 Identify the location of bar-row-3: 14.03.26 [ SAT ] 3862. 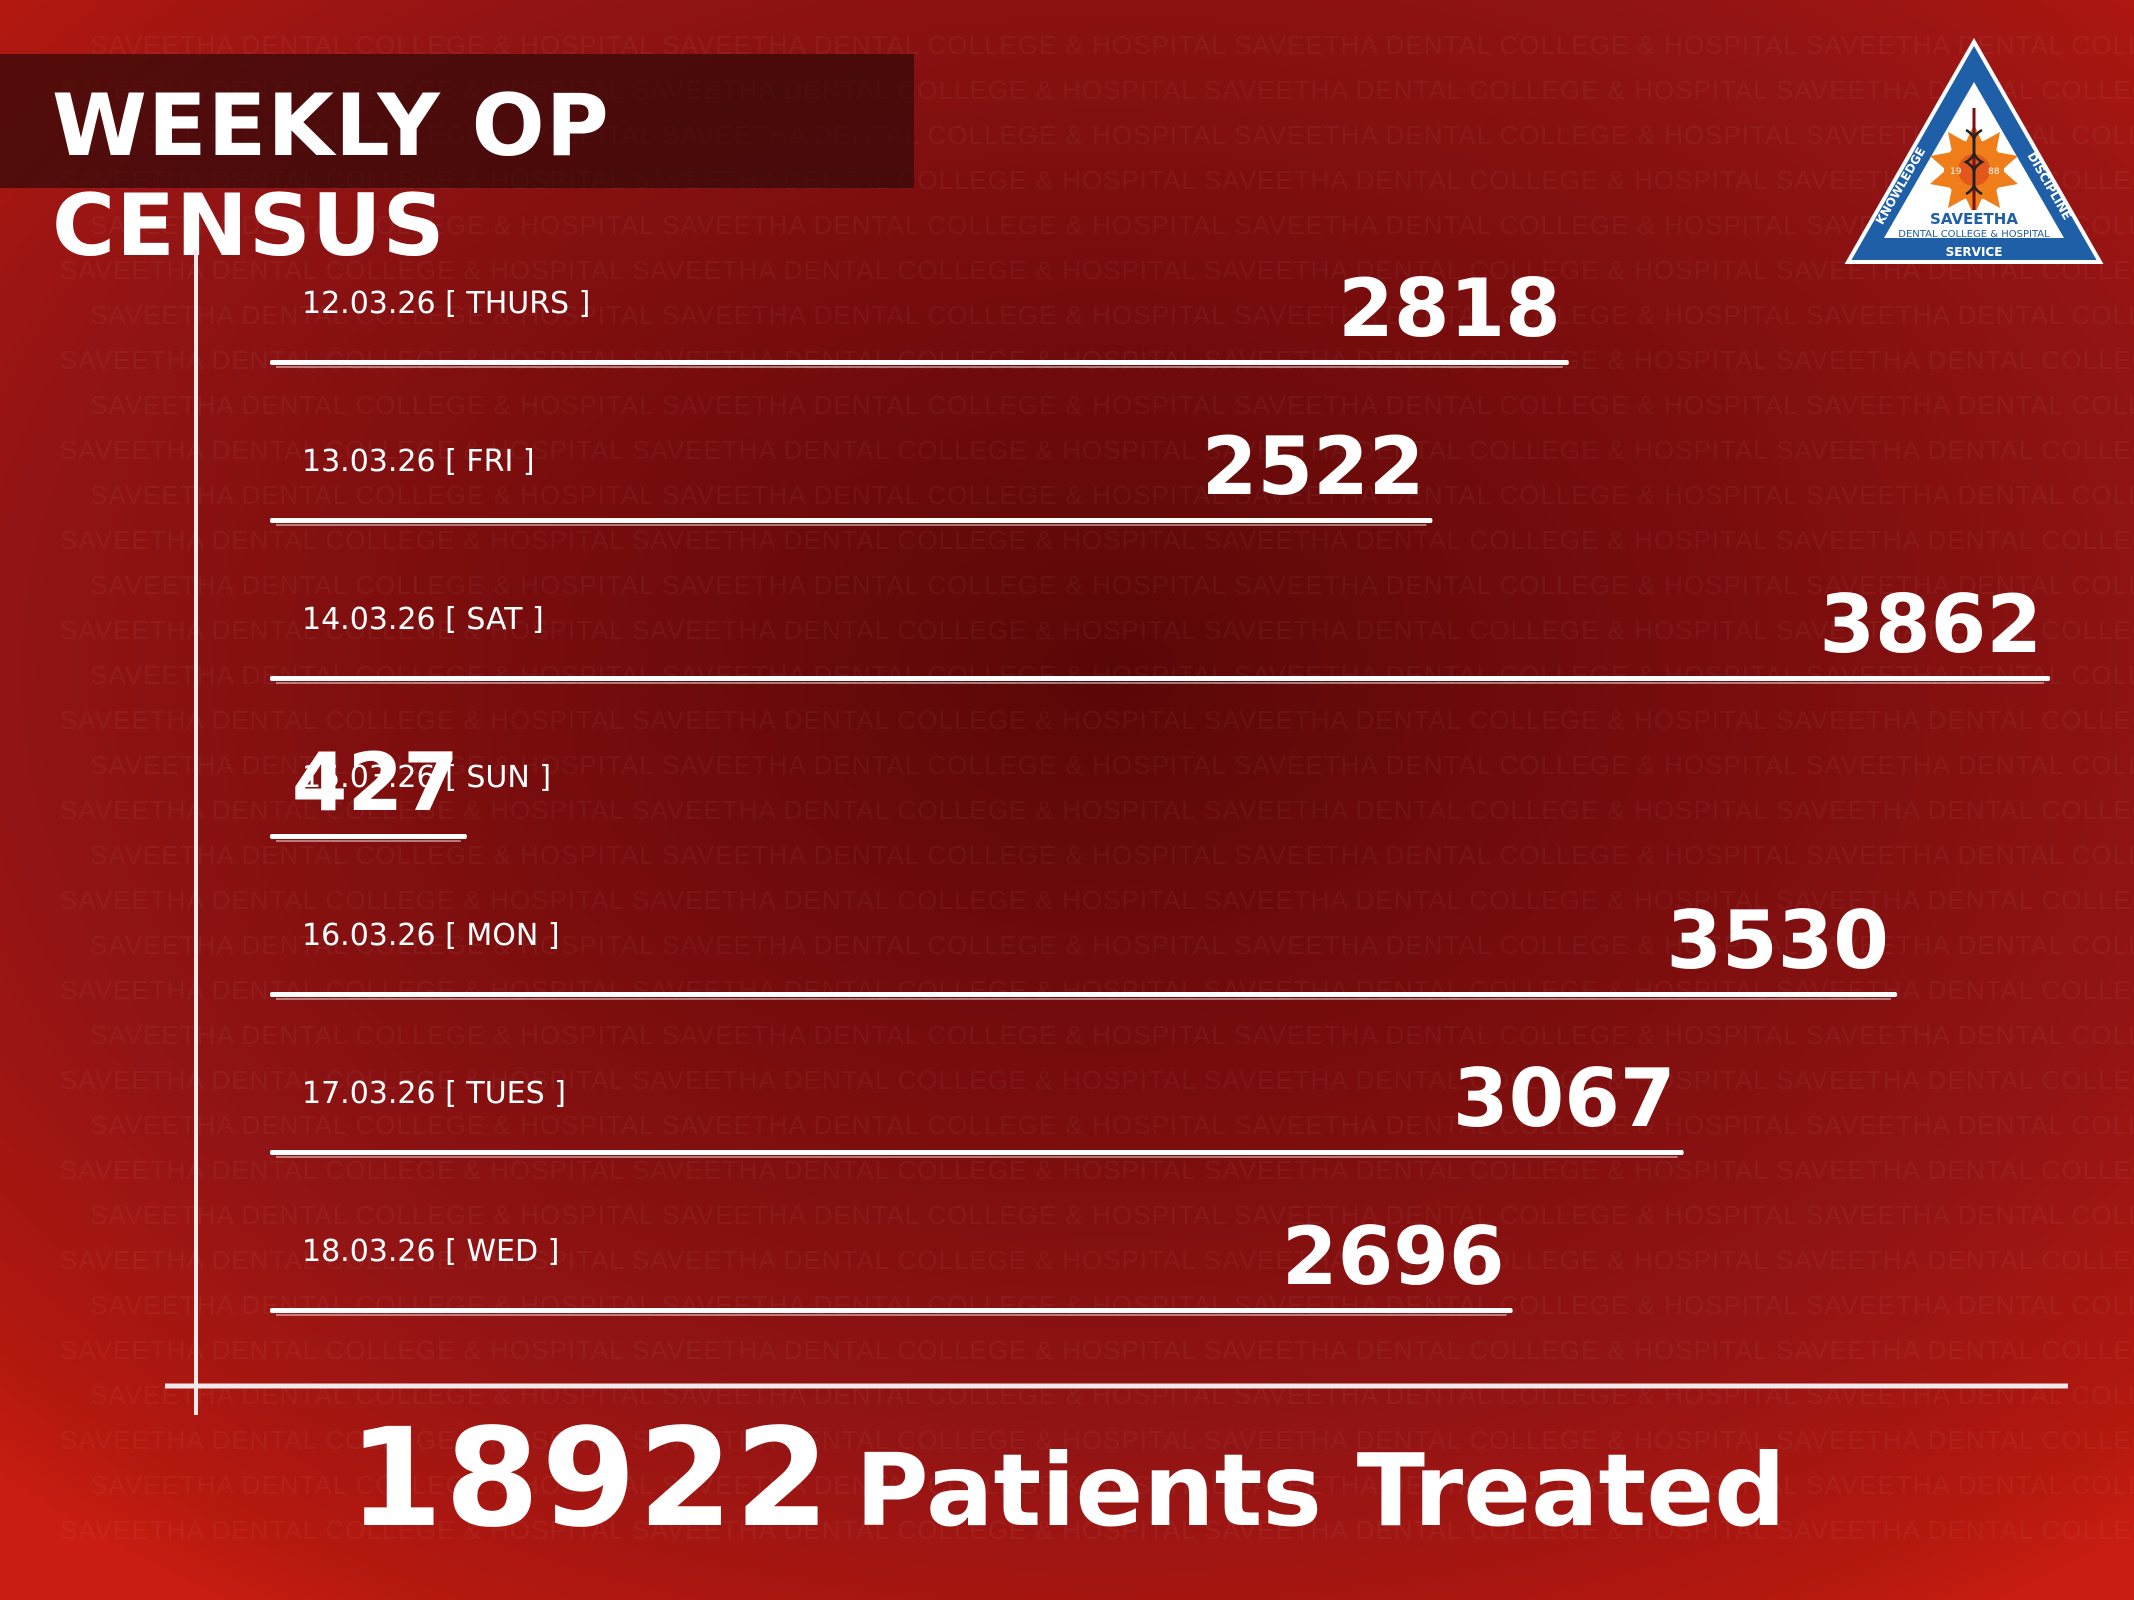
(1160, 631).